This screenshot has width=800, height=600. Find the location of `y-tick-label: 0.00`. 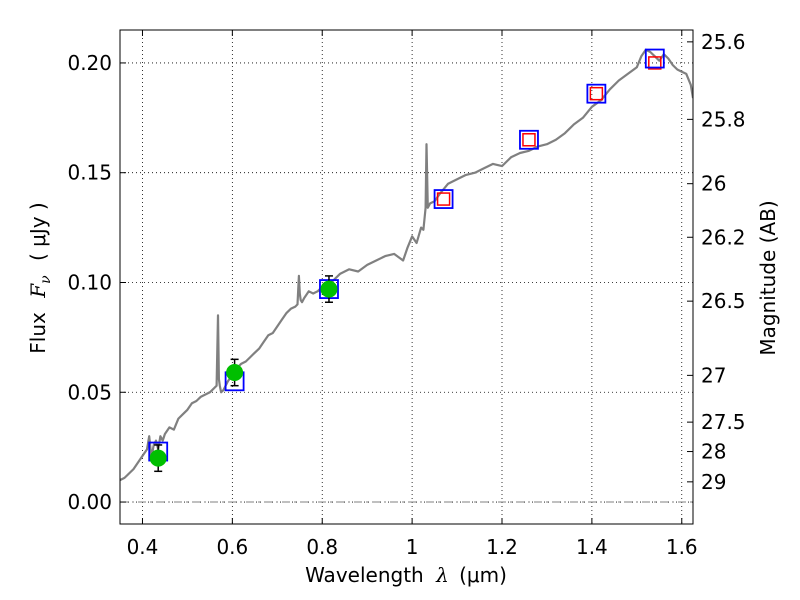

y-tick-label: 0.00 is located at coordinates (89, 502).